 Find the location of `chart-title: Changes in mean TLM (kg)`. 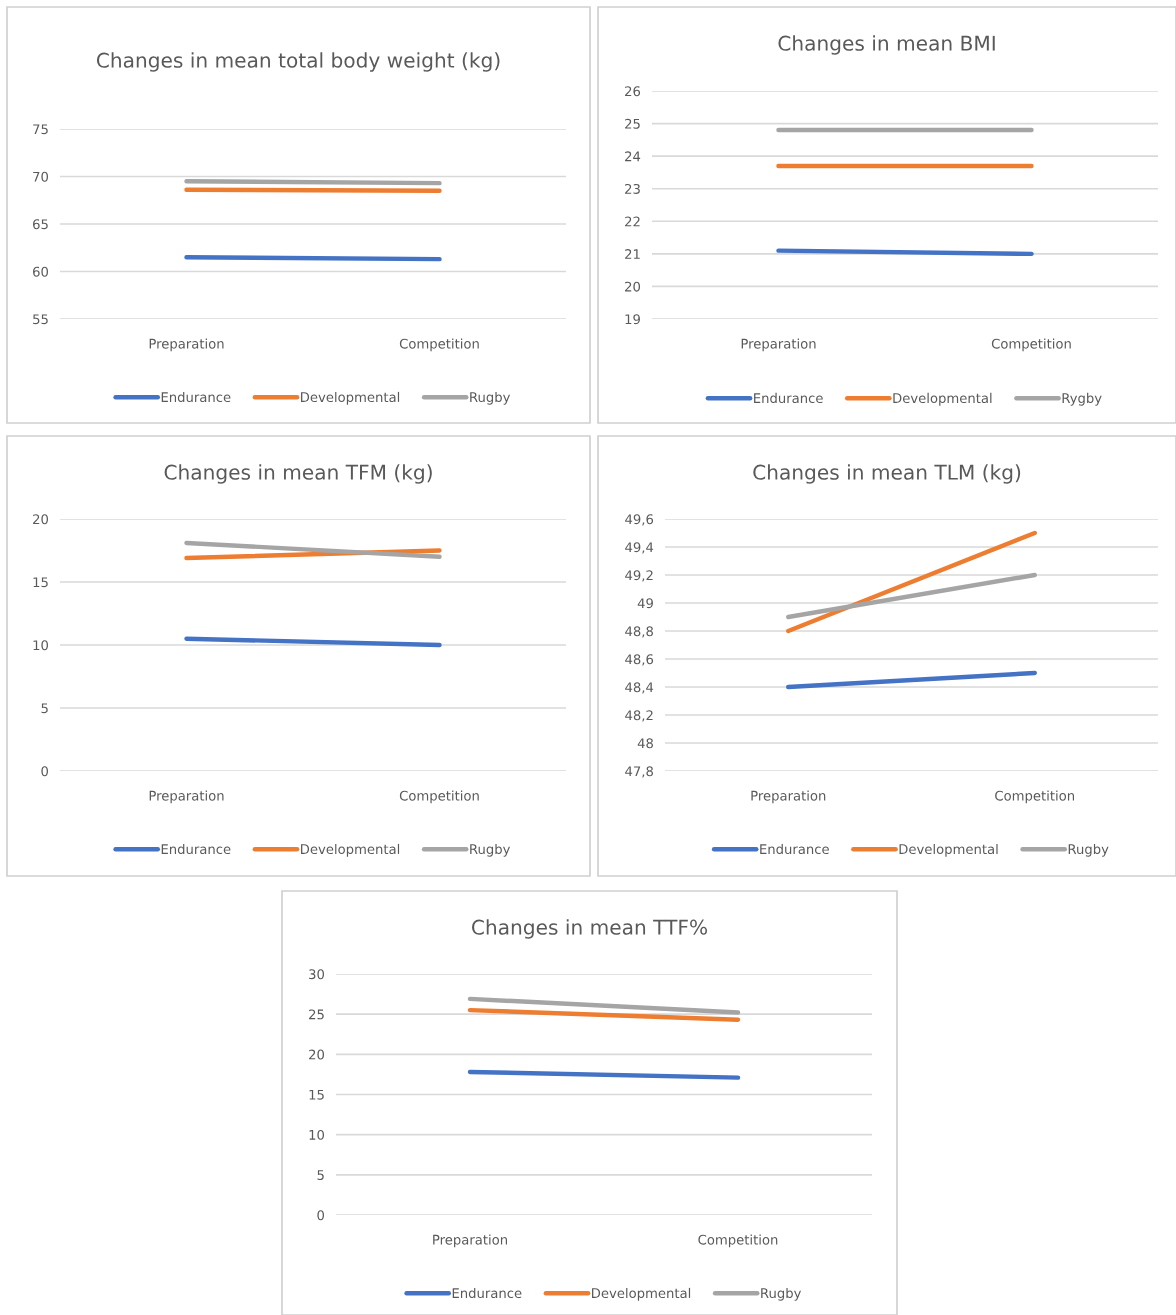

chart-title: Changes in mean TLM (kg) is located at coordinates (887, 474).